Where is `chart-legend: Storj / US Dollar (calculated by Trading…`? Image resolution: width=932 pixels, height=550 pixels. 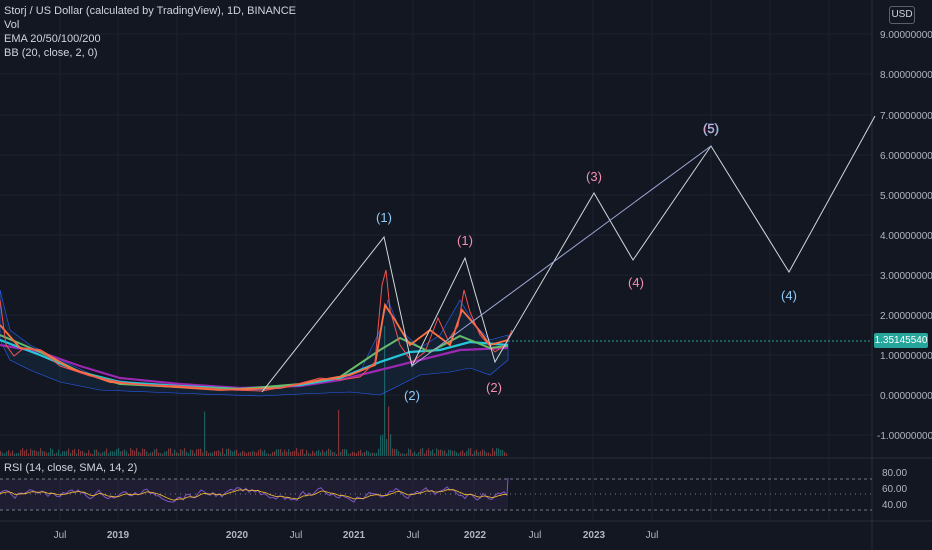 chart-legend: Storj / US Dollar (calculated by Trading… is located at coordinates (150, 32).